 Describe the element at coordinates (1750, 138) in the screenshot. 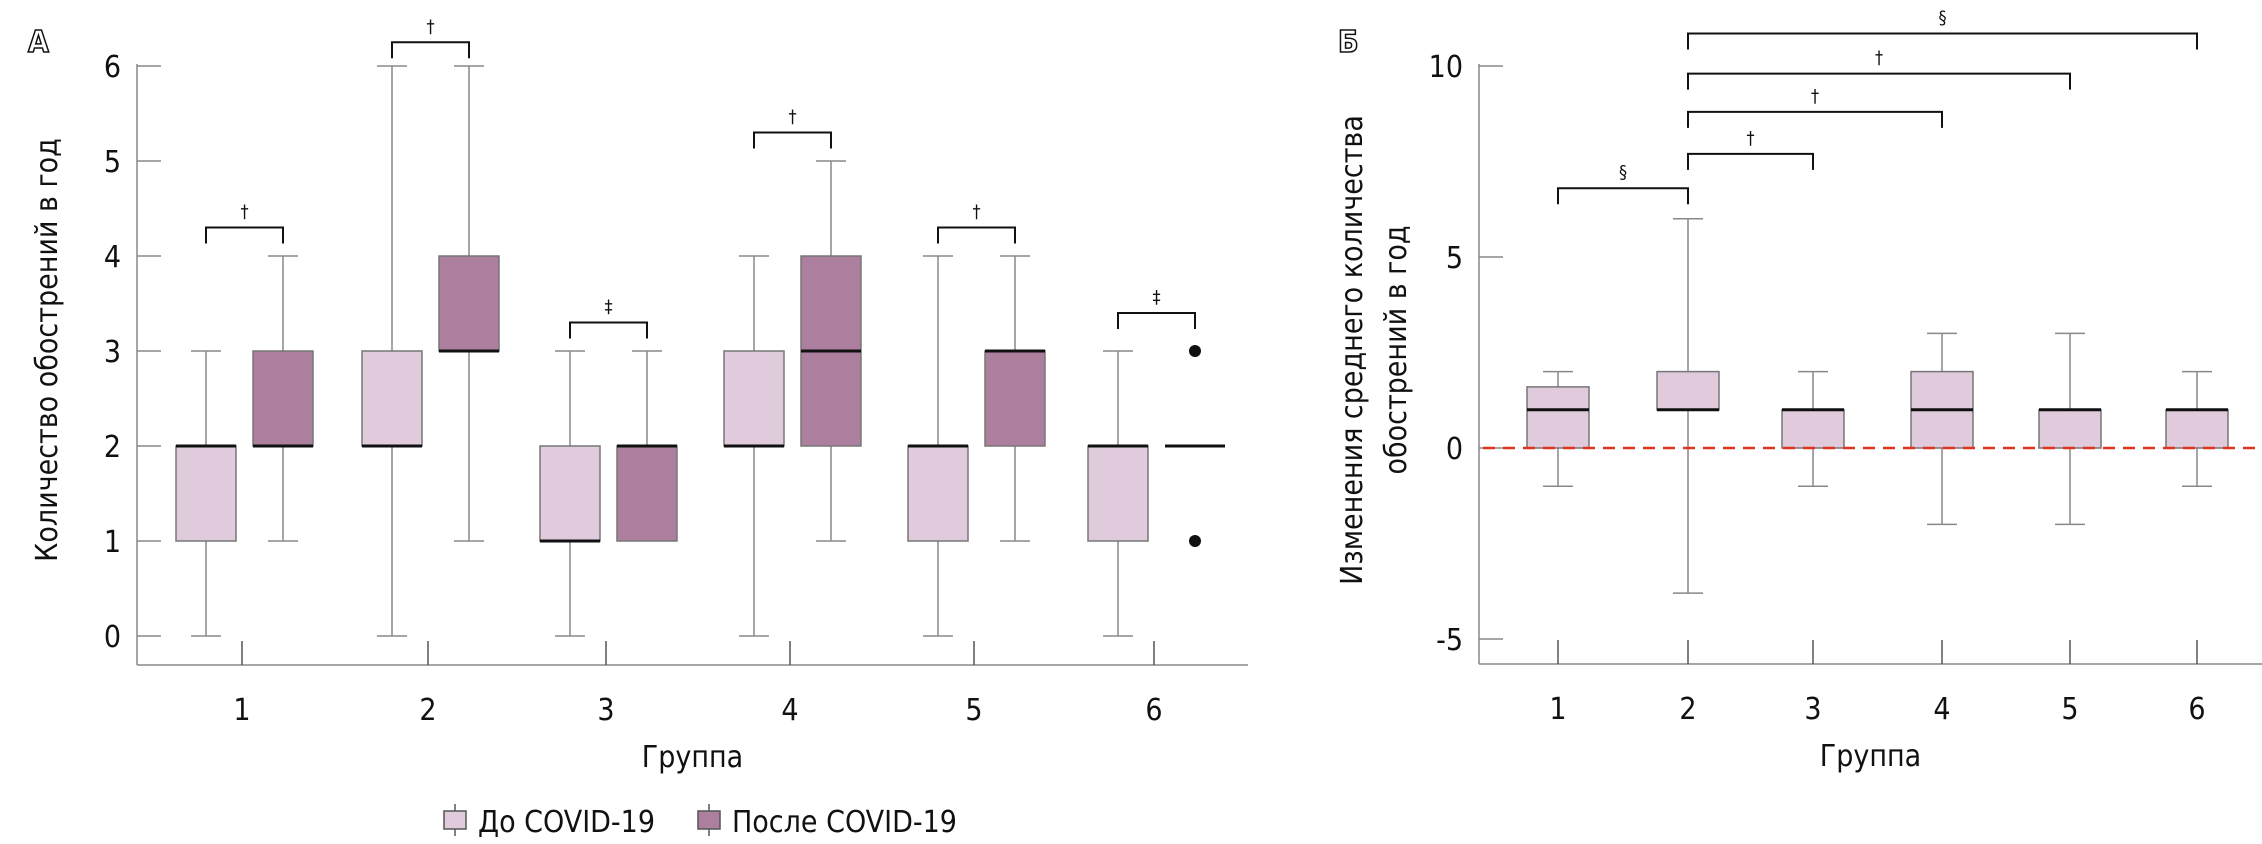

I see `significance-2-3-mark: †` at that location.